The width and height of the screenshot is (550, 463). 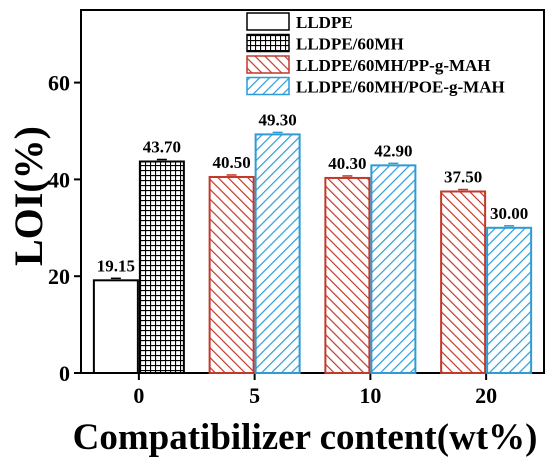 What do you see at coordinates (64, 228) in the screenshot?
I see `y-axis-ticks: 0 20 40 60` at bounding box center [64, 228].